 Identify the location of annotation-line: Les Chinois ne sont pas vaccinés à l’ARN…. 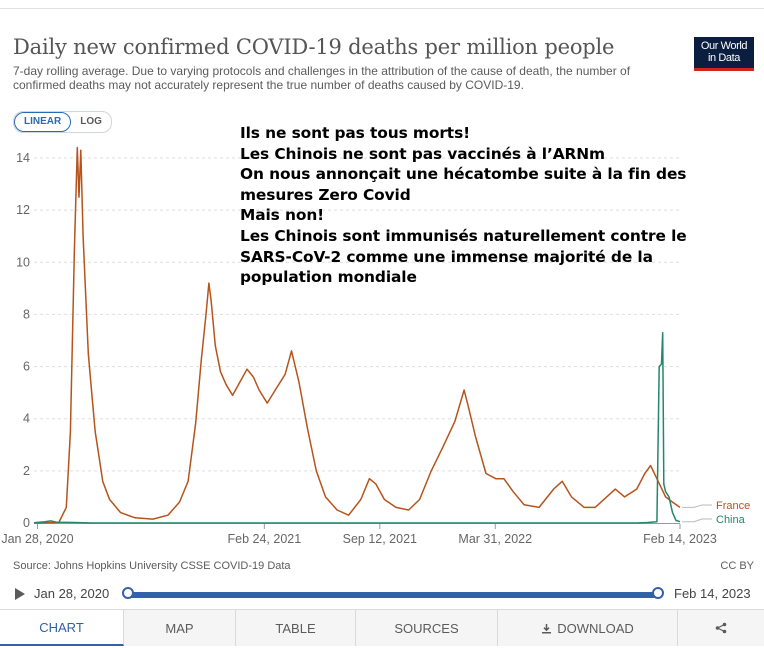
(422, 153).